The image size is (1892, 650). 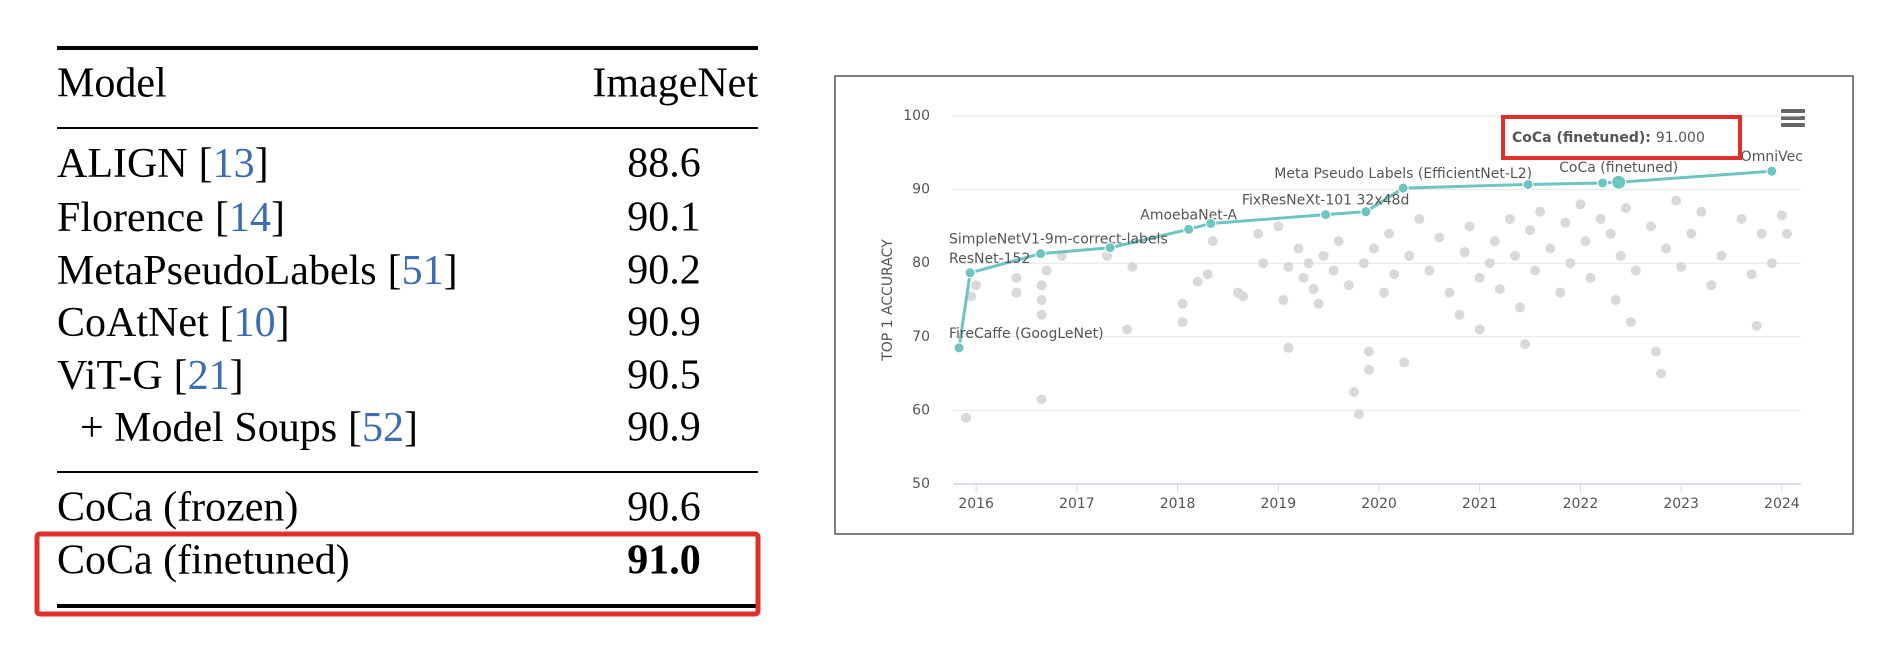 I want to click on tooltip-box, so click(x=1621, y=137).